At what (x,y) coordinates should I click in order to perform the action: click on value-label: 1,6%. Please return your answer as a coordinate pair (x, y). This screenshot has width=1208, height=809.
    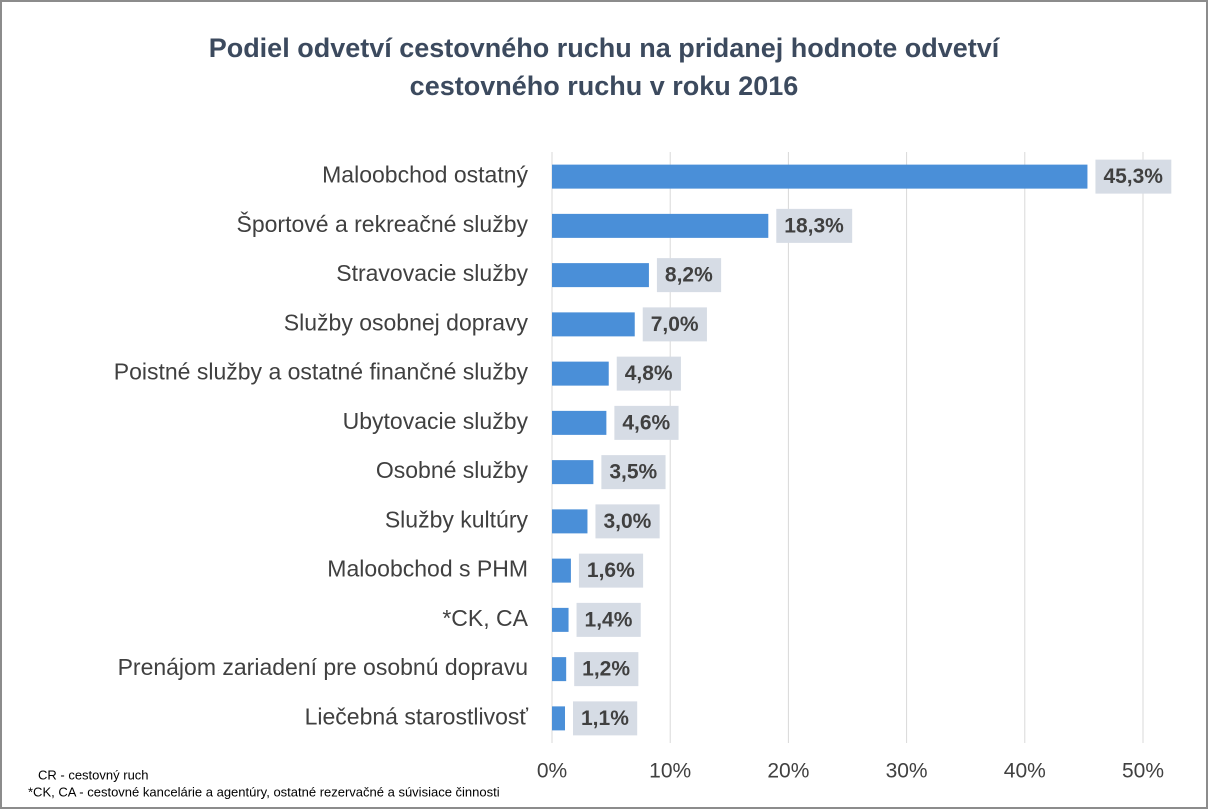
    Looking at the image, I should click on (611, 570).